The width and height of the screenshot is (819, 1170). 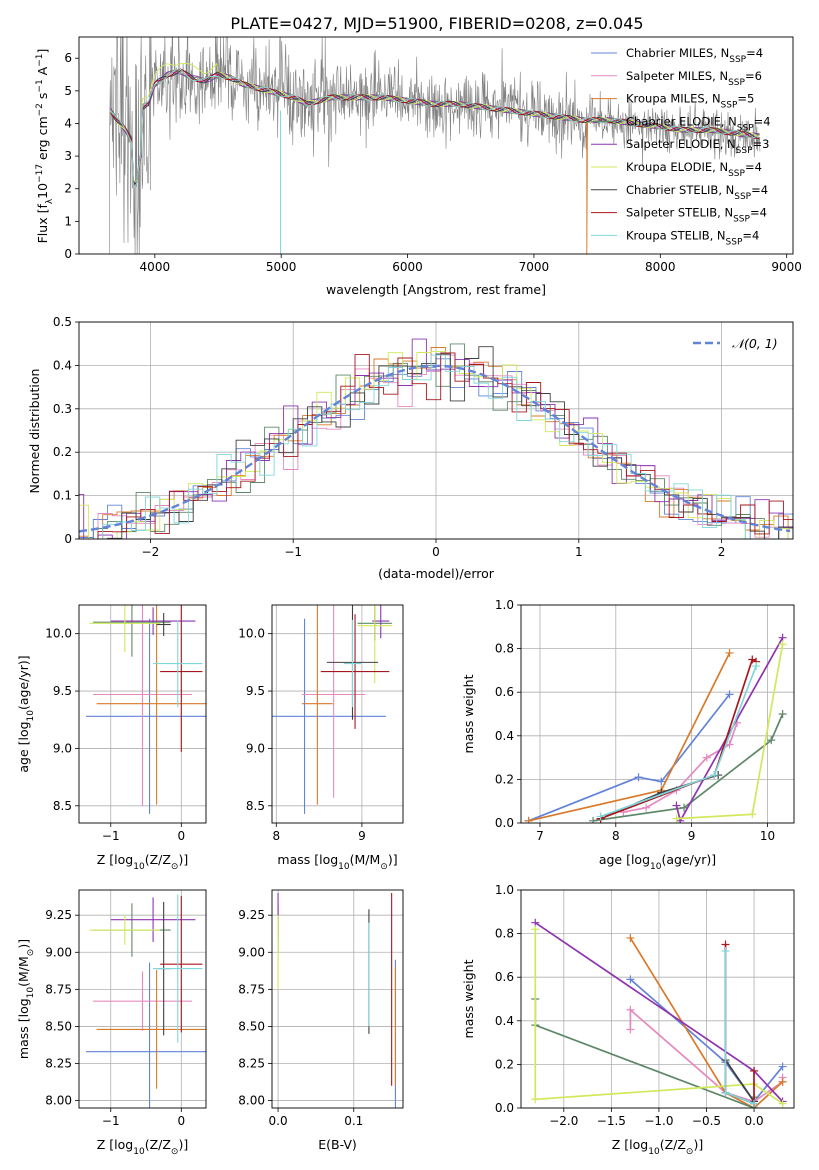 What do you see at coordinates (694, 169) in the screenshot?
I see `legend-entry: Kroupa ELODIE, NSSP=4` at bounding box center [694, 169].